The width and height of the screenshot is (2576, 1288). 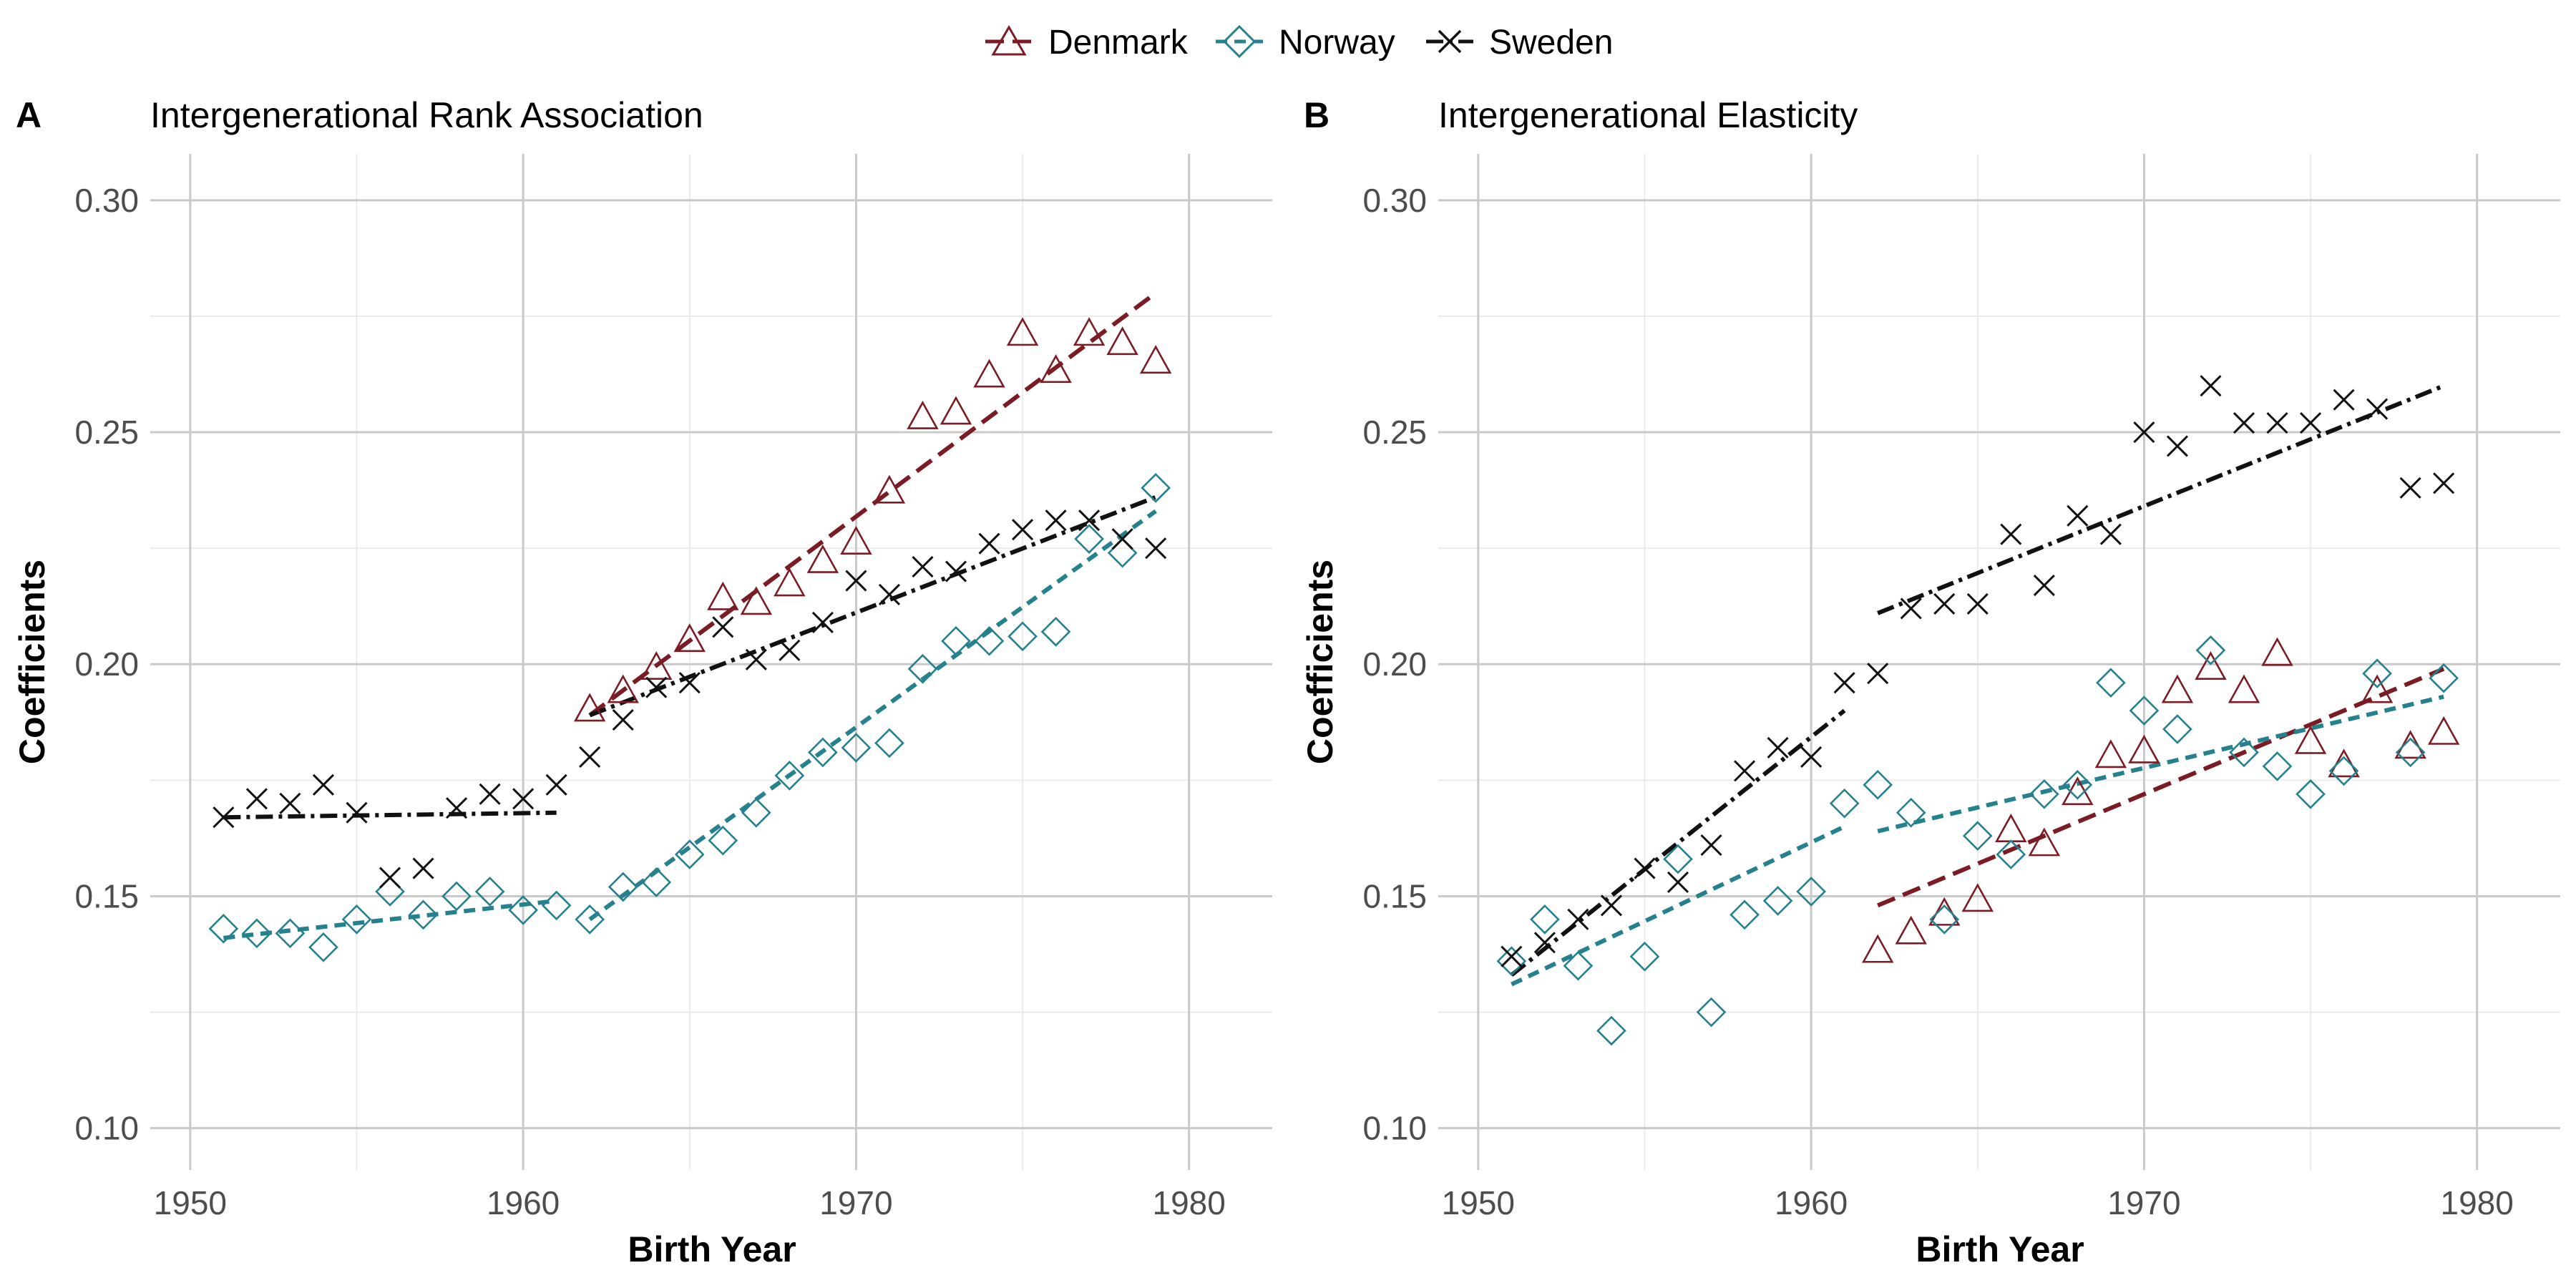 I want to click on panel-b-y-tick-label: 0.30, so click(x=1394, y=200).